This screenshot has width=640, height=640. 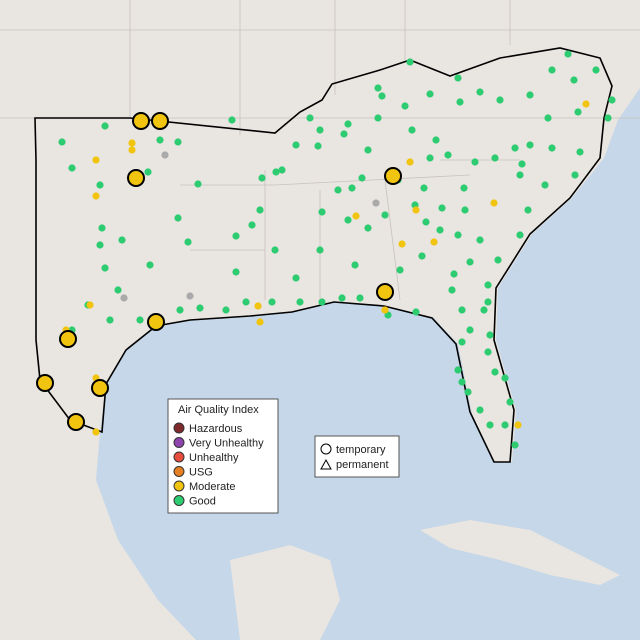 I want to click on circle-icon, so click(x=326, y=449).